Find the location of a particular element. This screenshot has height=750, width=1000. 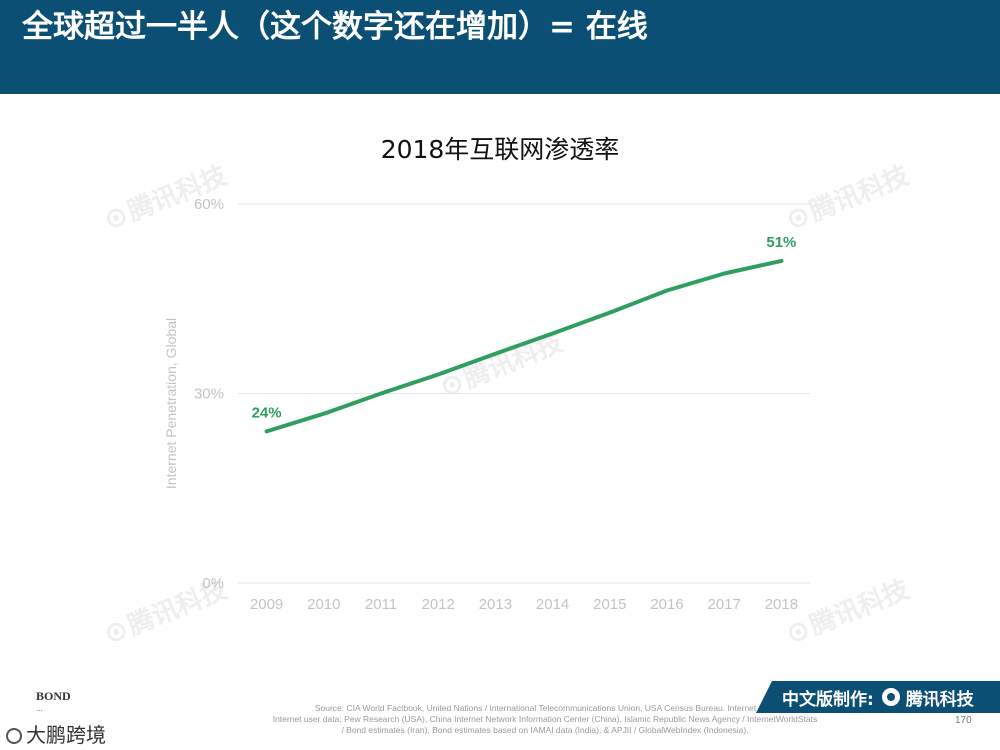

wechat-watermark: 大鹏跨境 is located at coordinates (56, 733).